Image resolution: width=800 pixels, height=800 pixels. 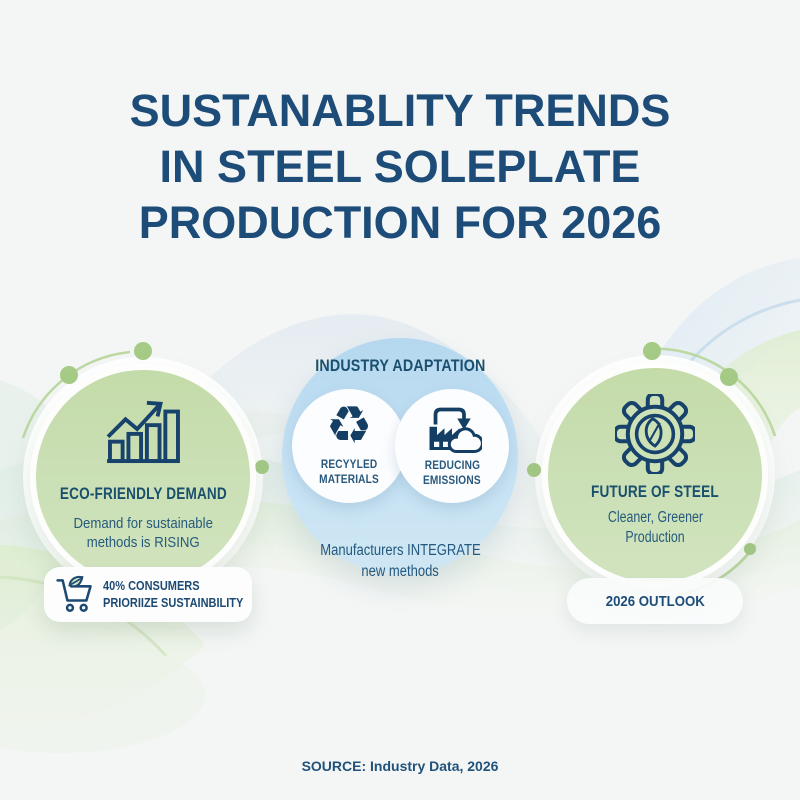 I want to click on sub-item-recycled-materials: ♻ RECYYLED MATERIALS, so click(x=349, y=446).